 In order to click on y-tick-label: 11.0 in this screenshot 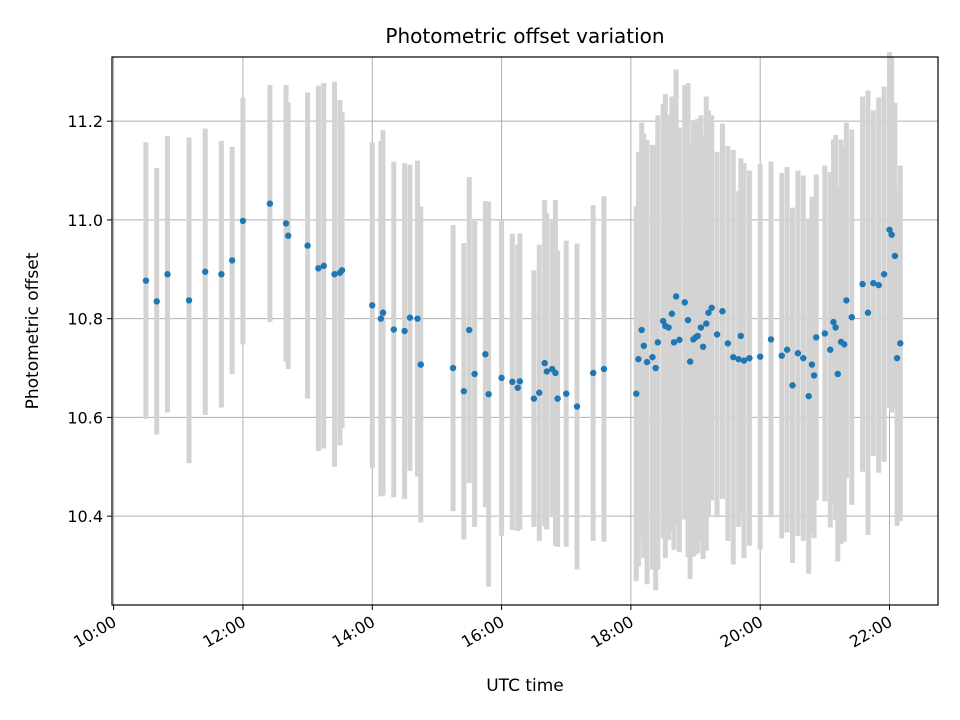, I will do `click(85, 220)`.